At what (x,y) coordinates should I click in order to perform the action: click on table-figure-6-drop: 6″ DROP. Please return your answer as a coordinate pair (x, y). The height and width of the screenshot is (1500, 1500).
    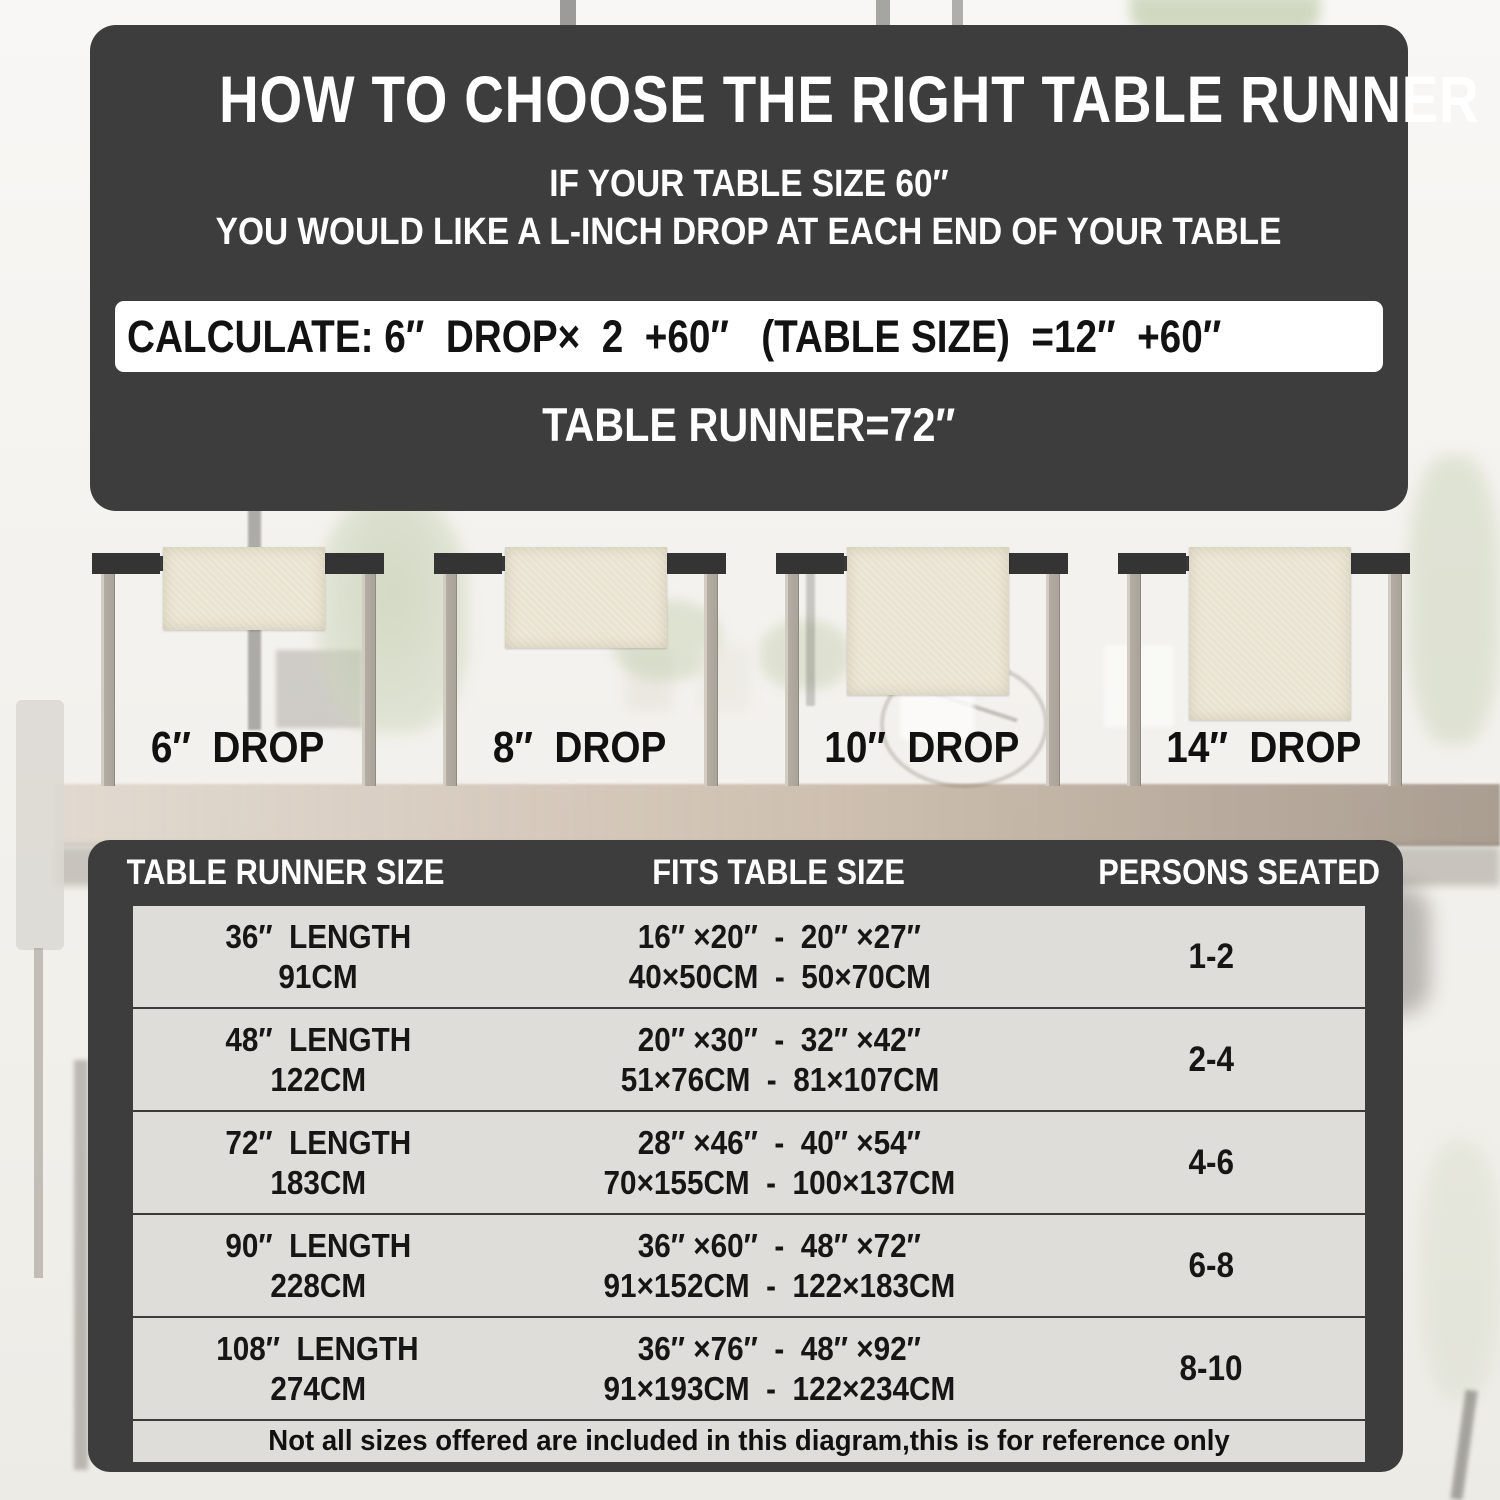
    Looking at the image, I should click on (238, 670).